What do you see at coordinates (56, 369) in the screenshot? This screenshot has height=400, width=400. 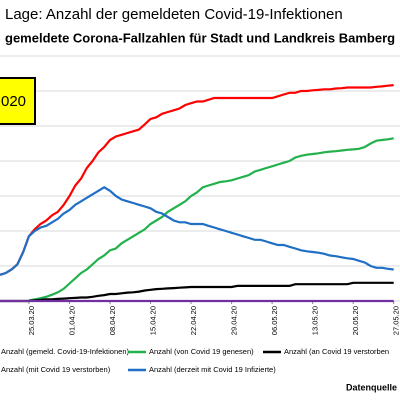 I see `legend-label: Anzahl (mit Covid 19 verstorben)` at bounding box center [56, 369].